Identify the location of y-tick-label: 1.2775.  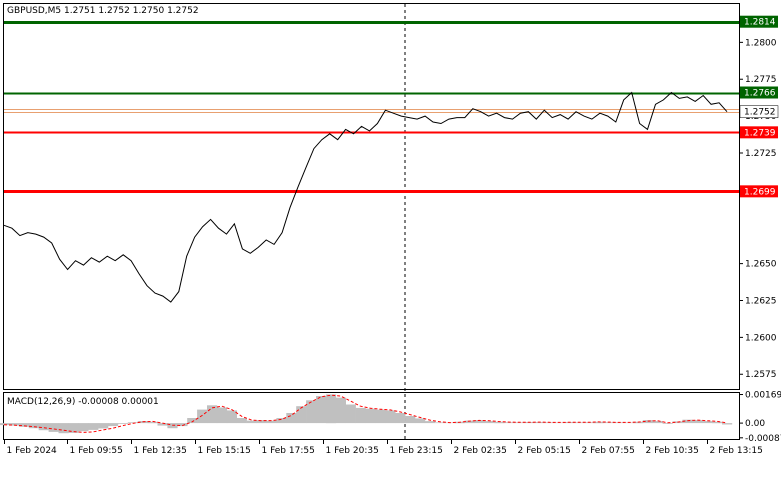
(761, 80).